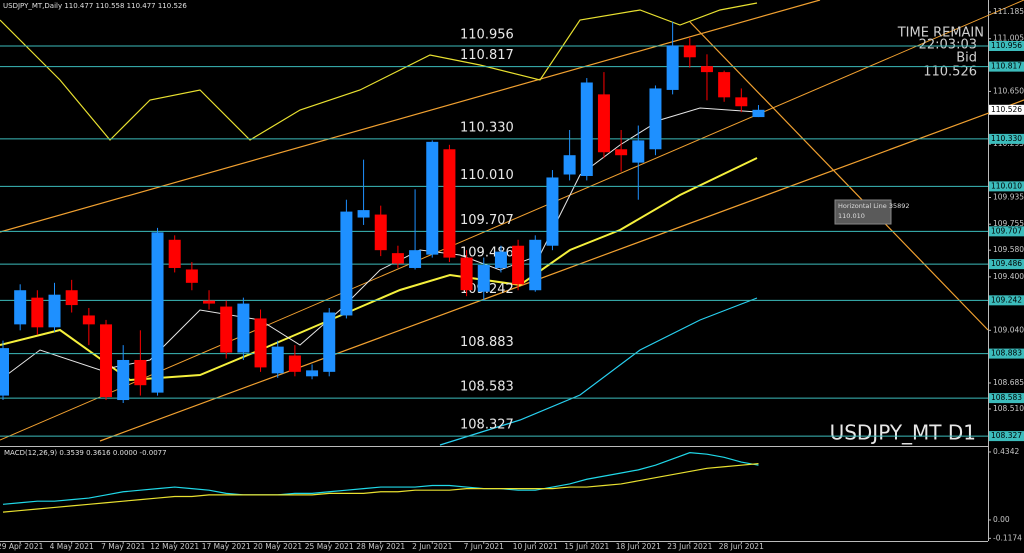  I want to click on level-axis-label: 108.583, so click(1006, 397).